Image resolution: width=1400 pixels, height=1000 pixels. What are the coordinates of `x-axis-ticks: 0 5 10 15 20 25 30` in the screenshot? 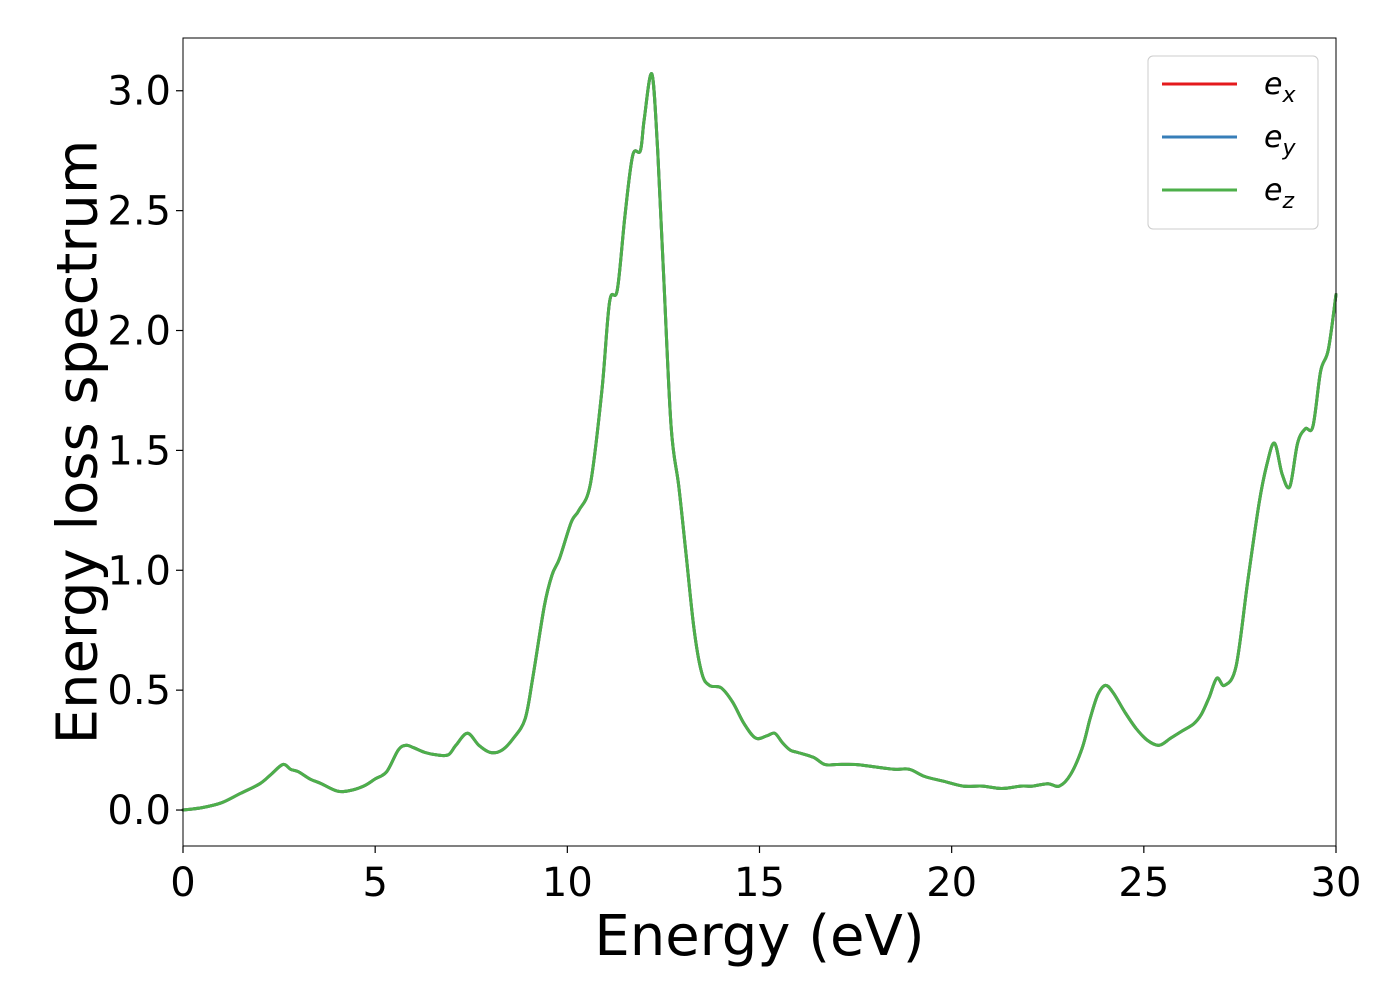 It's located at (765, 876).